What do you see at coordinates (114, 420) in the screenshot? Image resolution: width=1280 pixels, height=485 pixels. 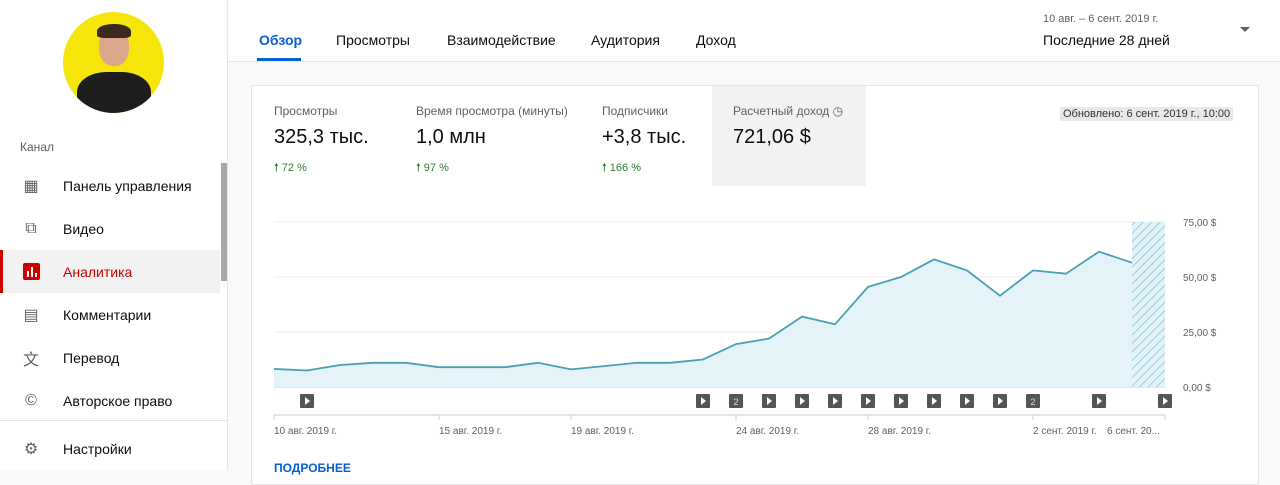 I see `divider` at bounding box center [114, 420].